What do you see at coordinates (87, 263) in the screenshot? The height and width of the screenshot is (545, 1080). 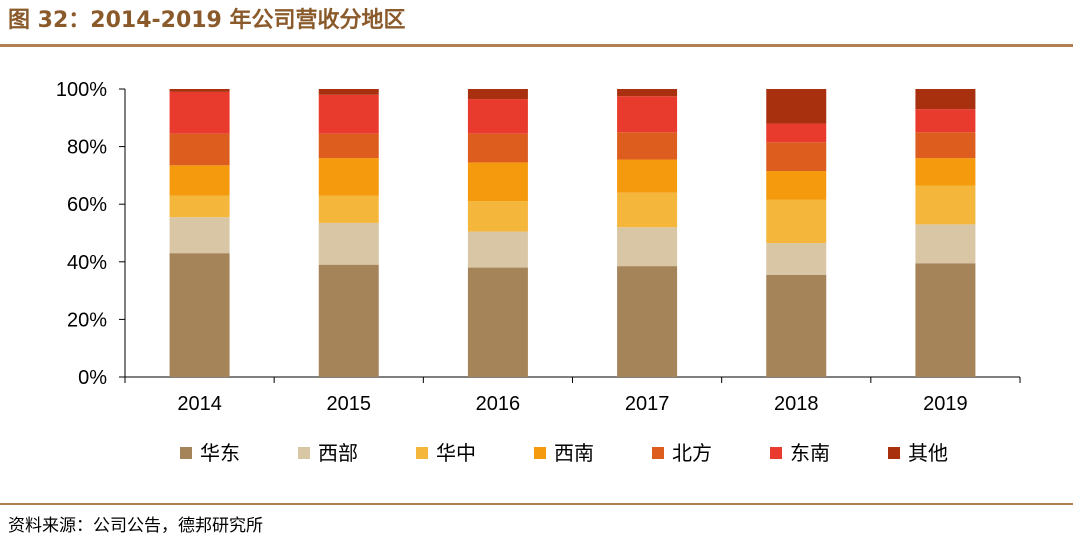 I see `y-tick-label: 40%` at bounding box center [87, 263].